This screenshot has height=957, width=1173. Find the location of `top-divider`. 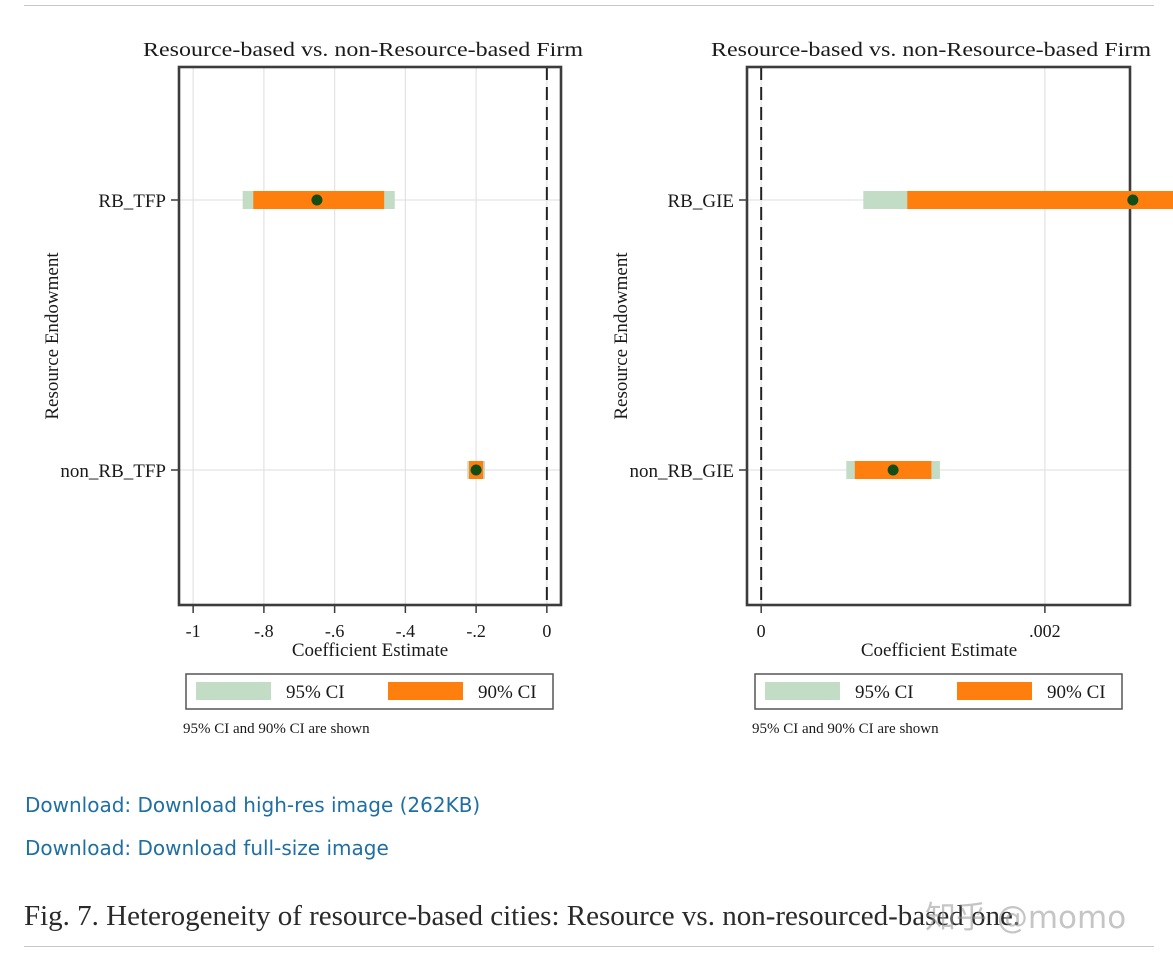

top-divider is located at coordinates (589, 5).